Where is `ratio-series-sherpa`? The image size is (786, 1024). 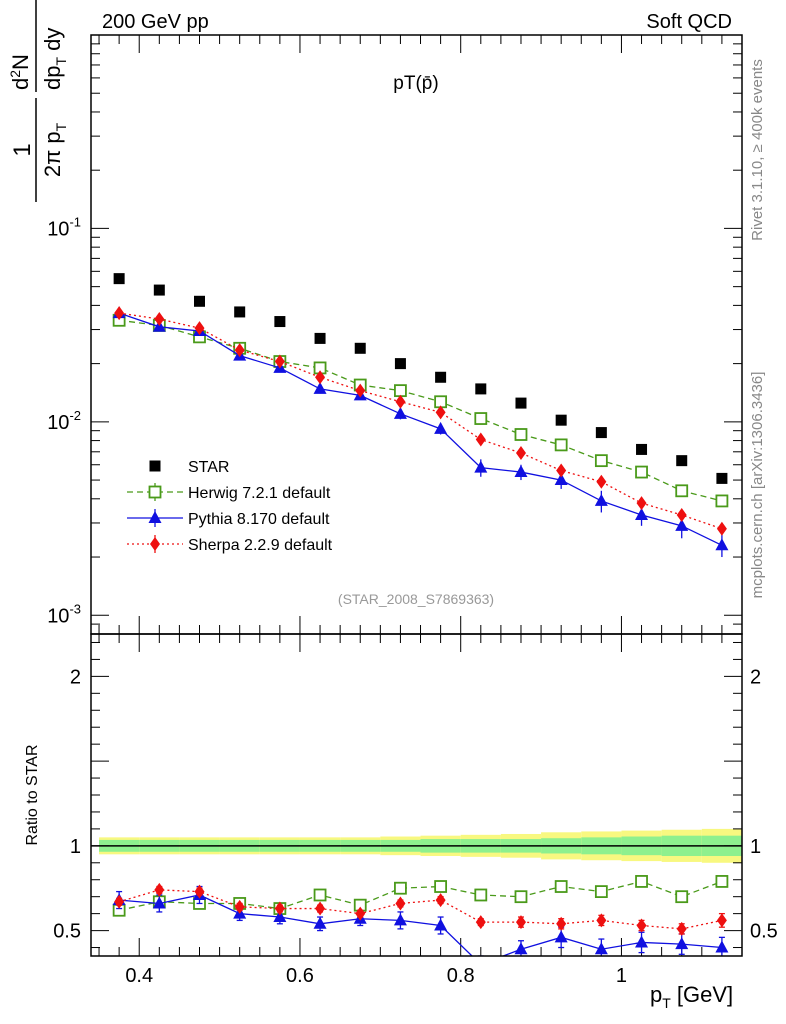
ratio-series-sherpa is located at coordinates (420, 909).